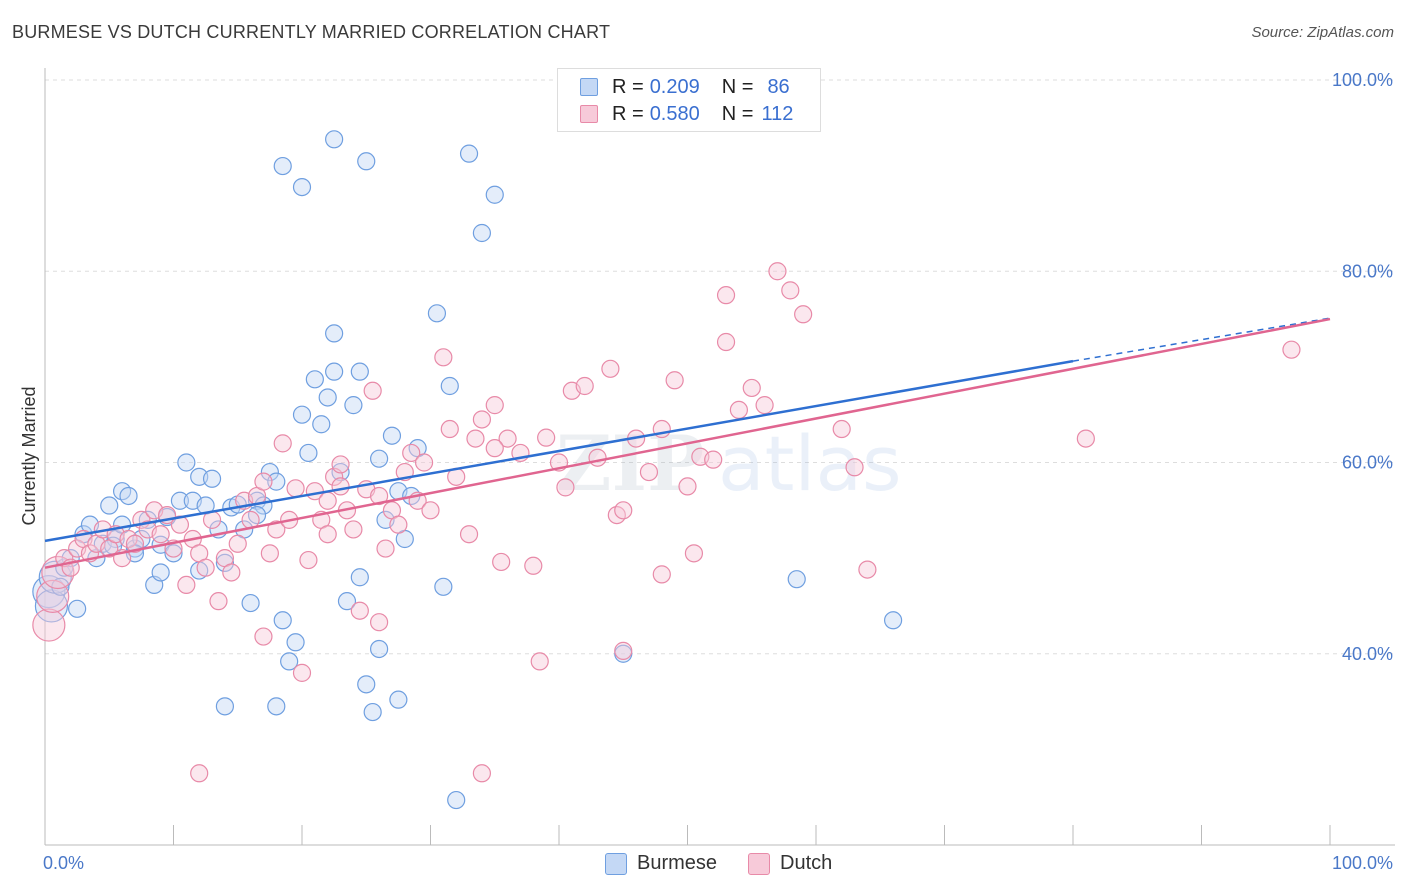 The height and width of the screenshot is (892, 1406). What do you see at coordinates (661, 863) in the screenshot?
I see `legend-item-burmese: Burmese` at bounding box center [661, 863].